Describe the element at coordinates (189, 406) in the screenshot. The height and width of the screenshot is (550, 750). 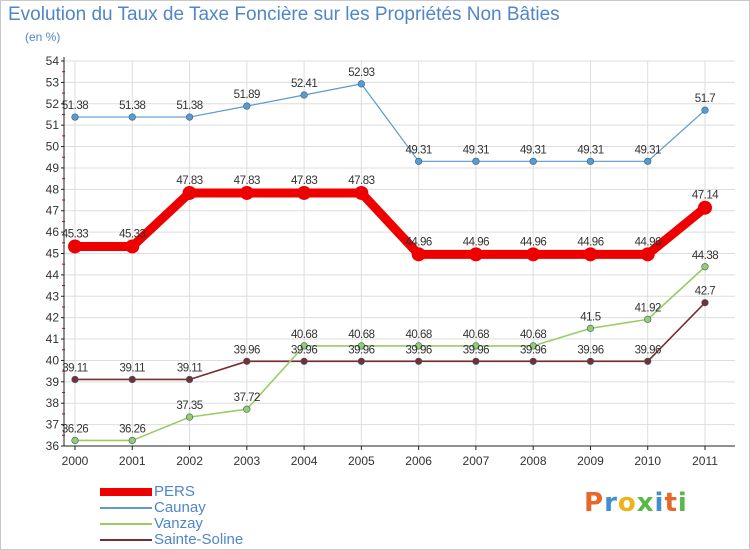
I see `data-label: 37.35` at that location.